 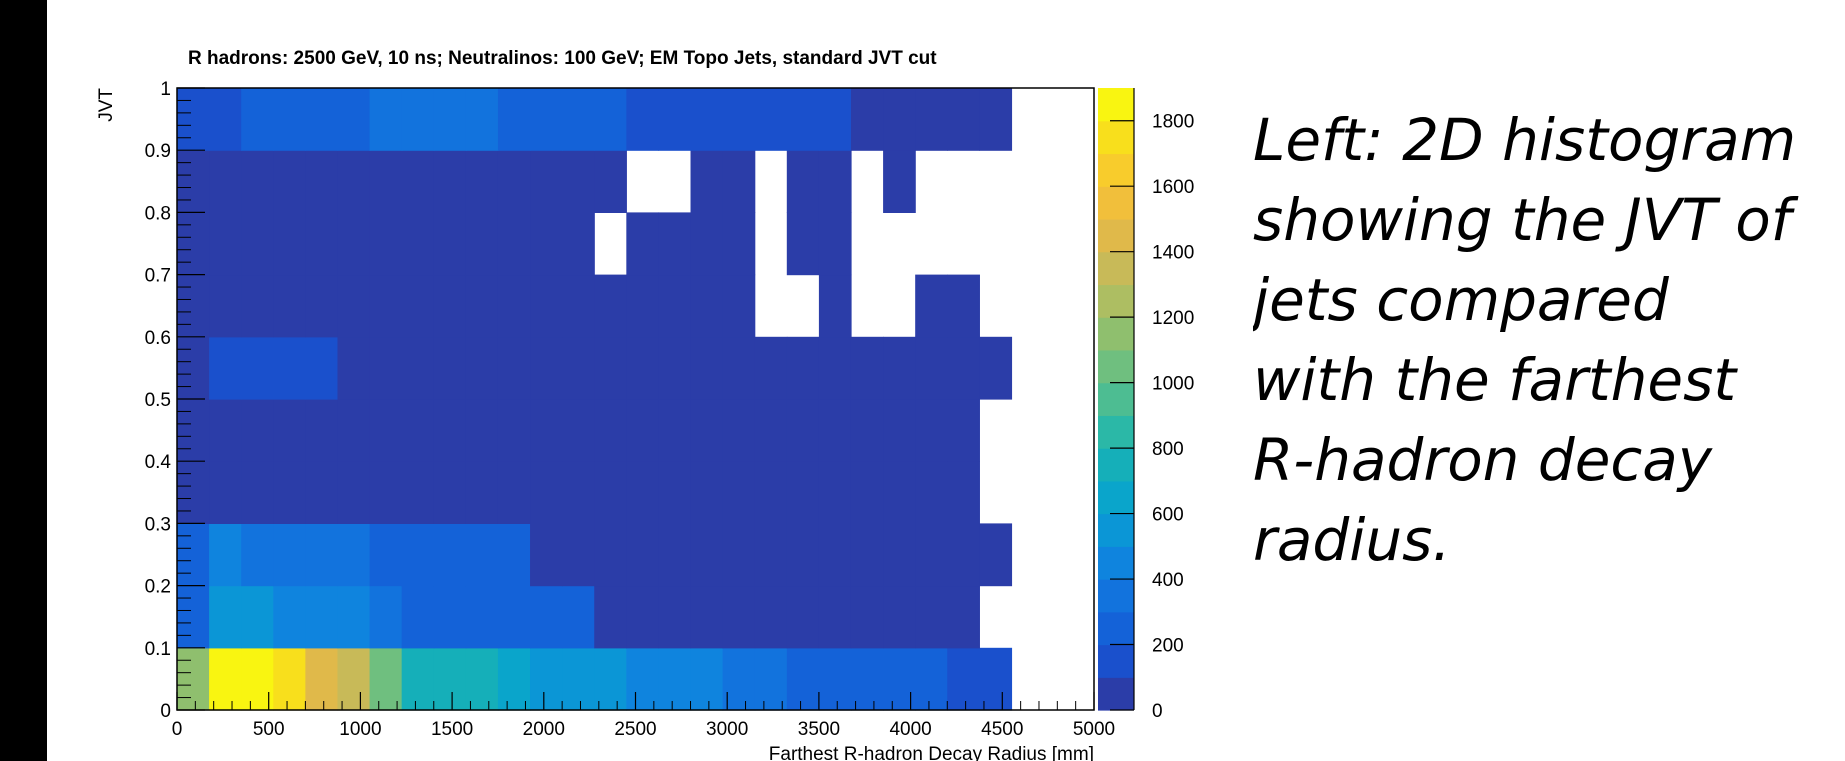 I want to click on x-tick-label: 1000, so click(x=360, y=729).